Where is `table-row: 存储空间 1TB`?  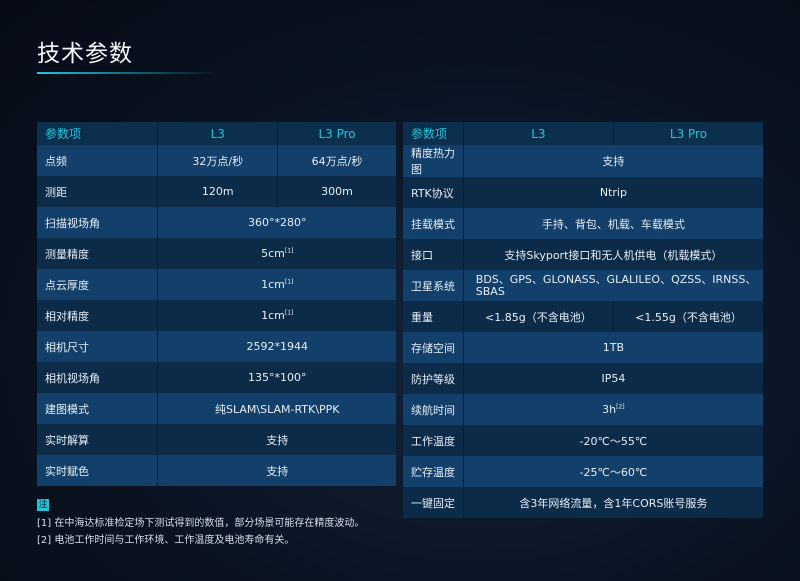 table-row: 存储空间 1TB is located at coordinates (583, 347).